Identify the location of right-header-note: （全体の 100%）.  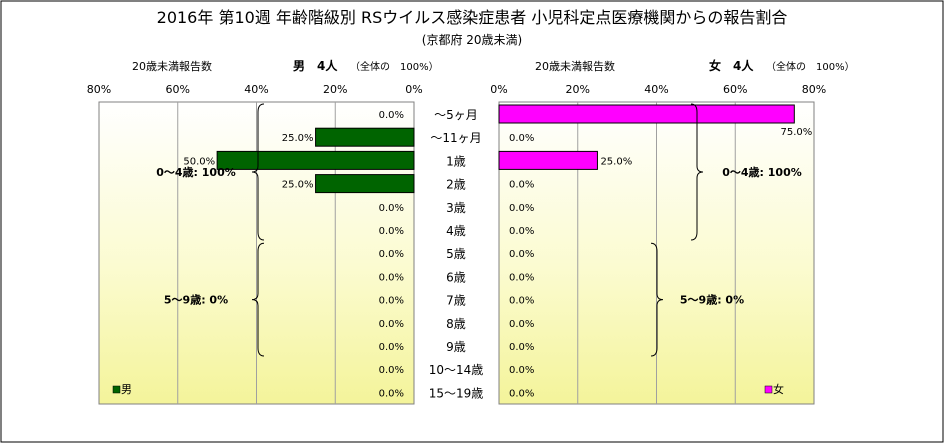
(810, 66).